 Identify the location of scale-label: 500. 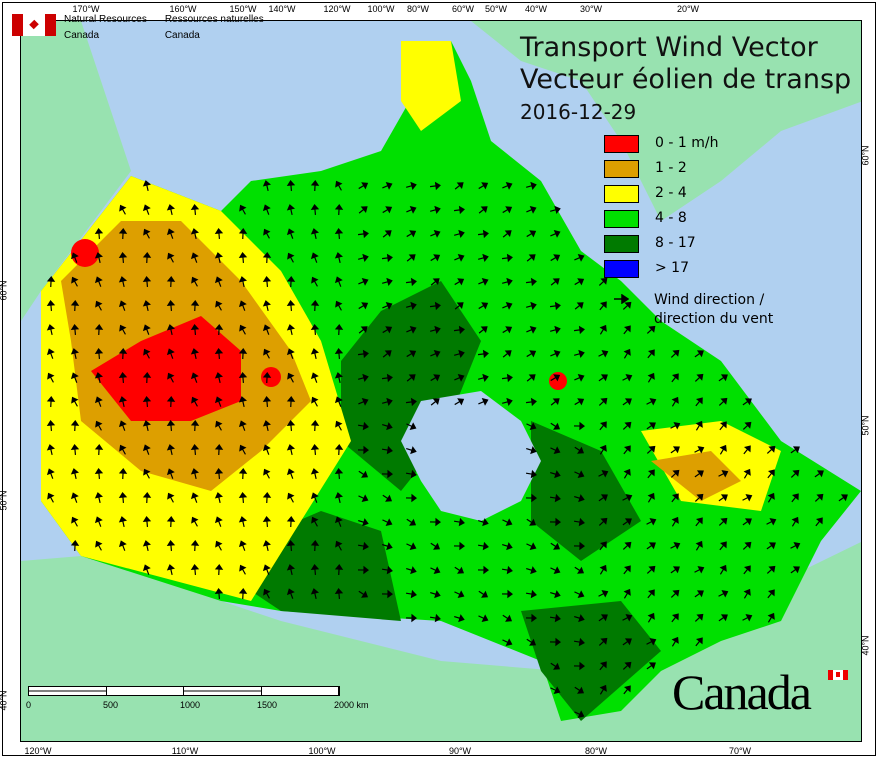
(111, 705).